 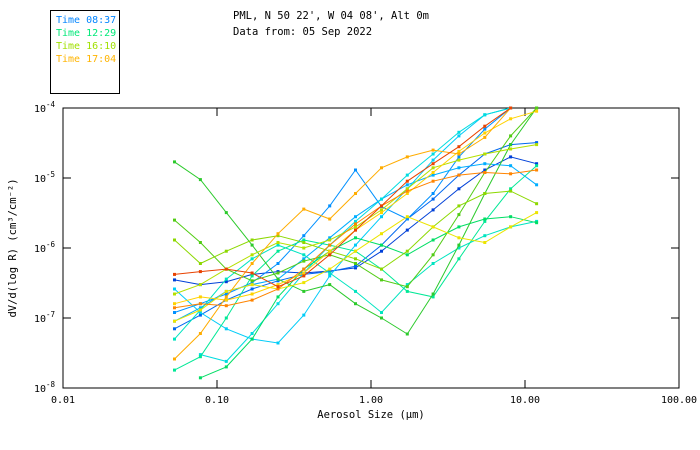 I want to click on chart-title: PML, N 50 22', W 04 08', Alt 0m, so click(x=331, y=16).